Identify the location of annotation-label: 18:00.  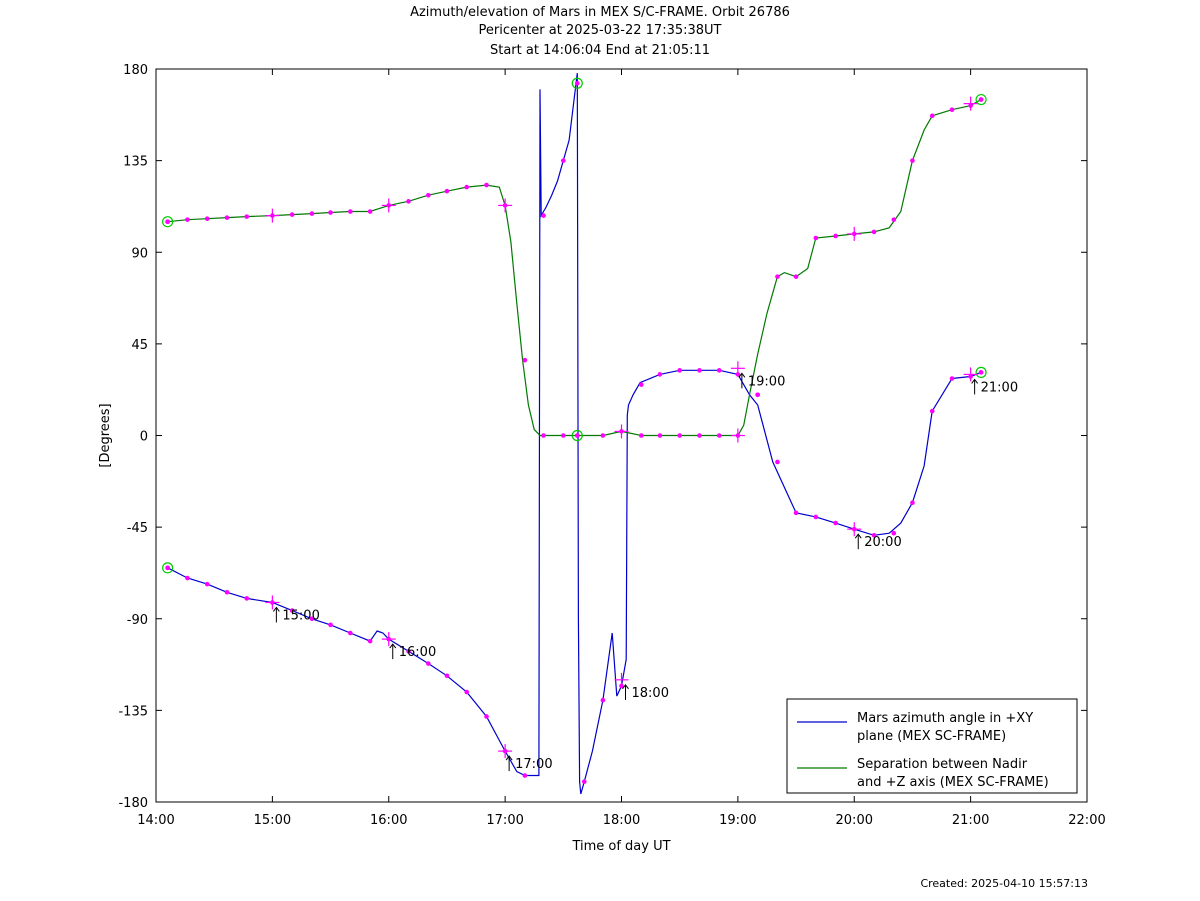
(650, 693).